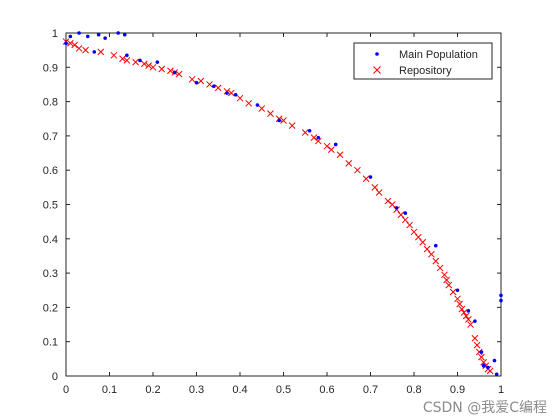 The width and height of the screenshot is (555, 420). Describe the element at coordinates (239, 390) in the screenshot. I see `x-tick-label: 0.4` at that location.